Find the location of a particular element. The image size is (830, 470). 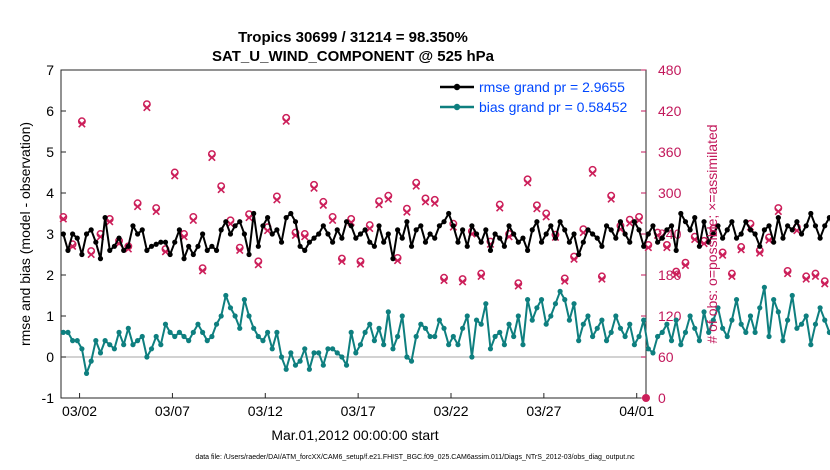

y-left-tick-label: 6 is located at coordinates (50, 111).